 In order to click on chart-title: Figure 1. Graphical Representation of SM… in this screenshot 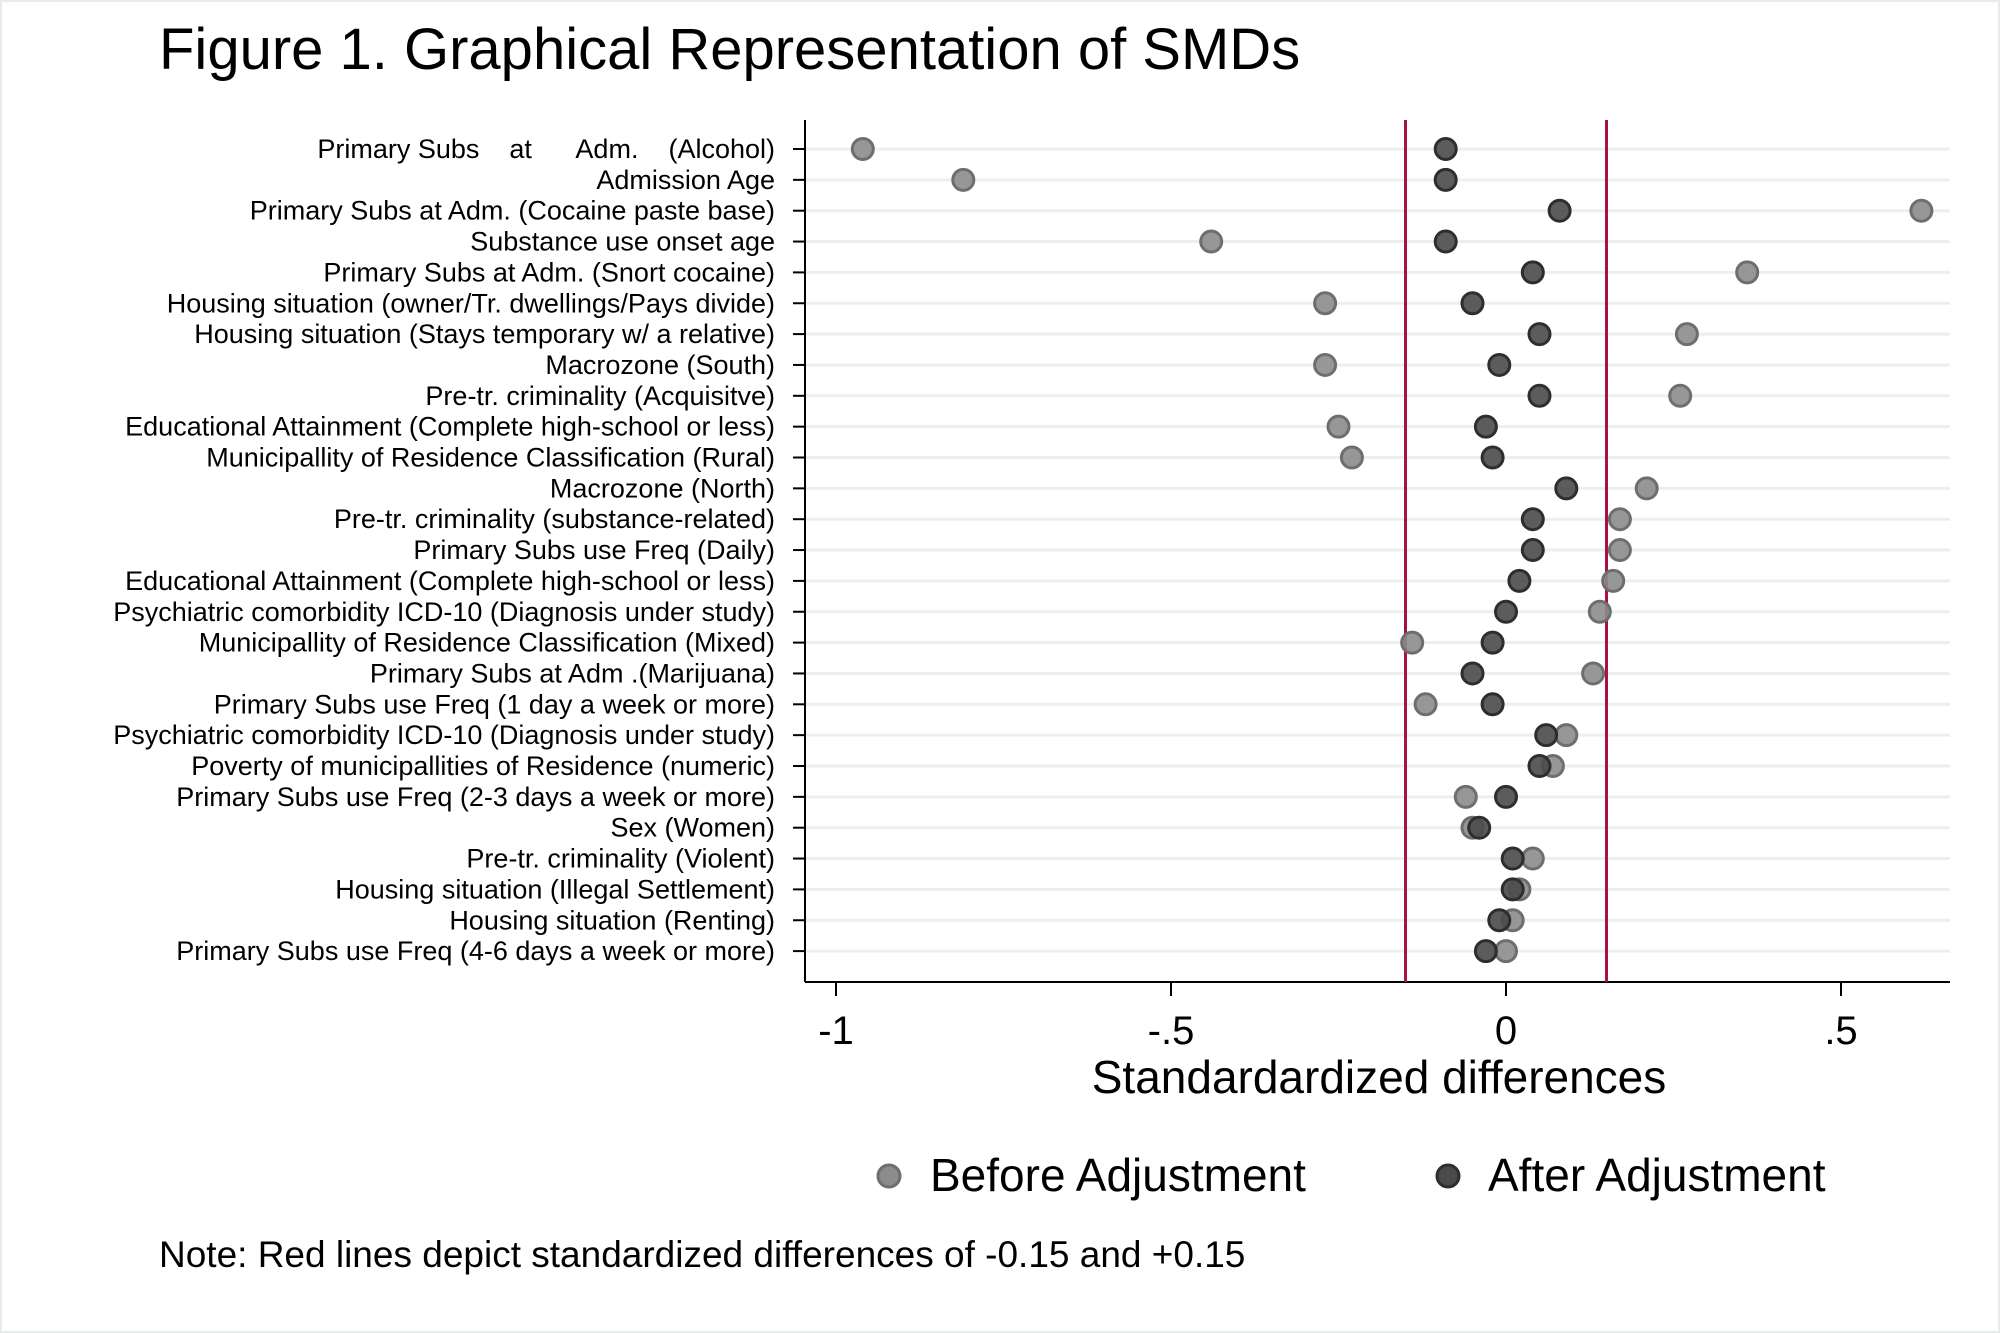, I will do `click(730, 49)`.